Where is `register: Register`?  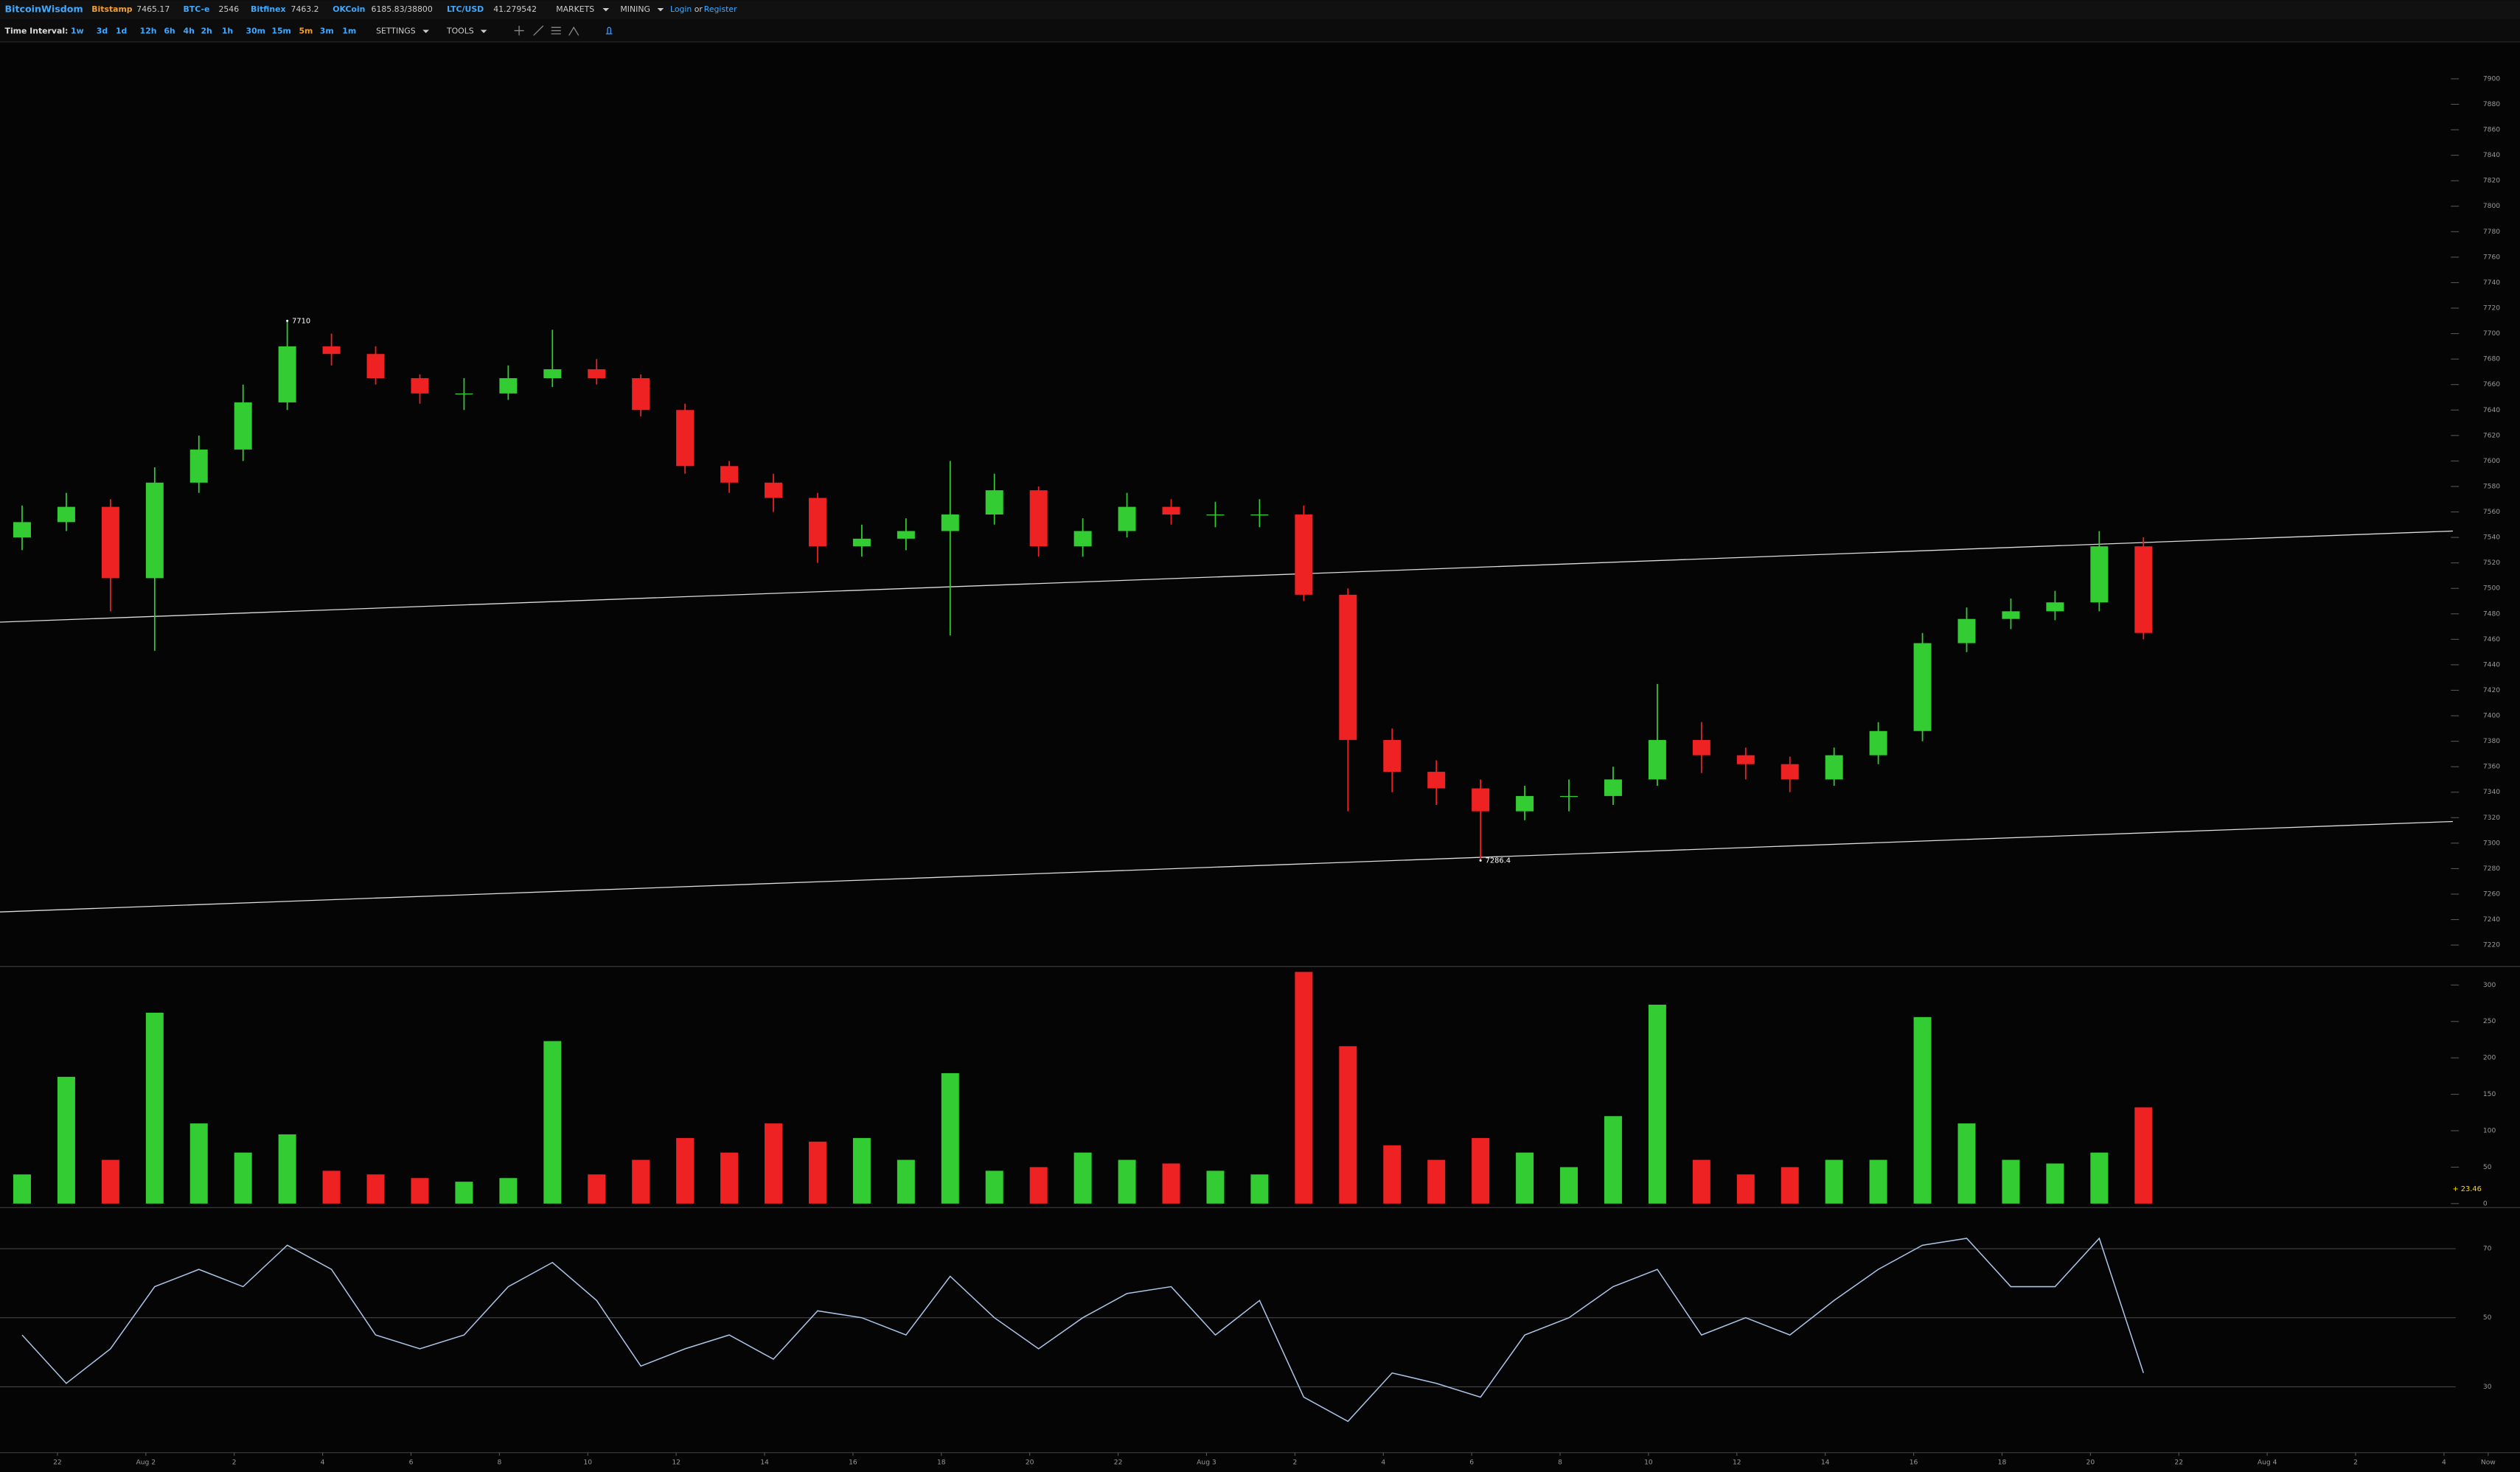 register: Register is located at coordinates (720, 9).